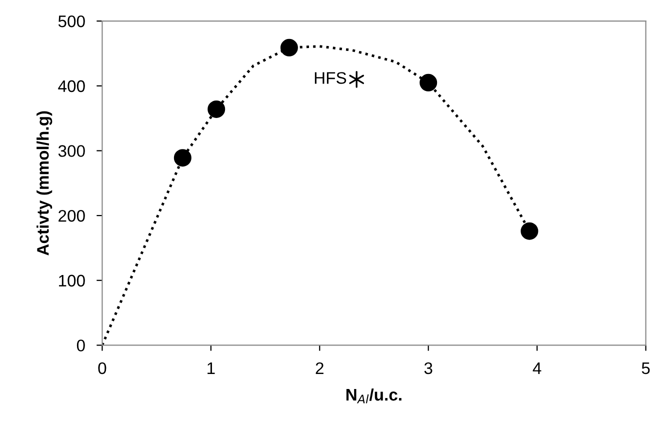  I want to click on x-axis-title: N$_{Al}$/u.c., so click(374, 396).